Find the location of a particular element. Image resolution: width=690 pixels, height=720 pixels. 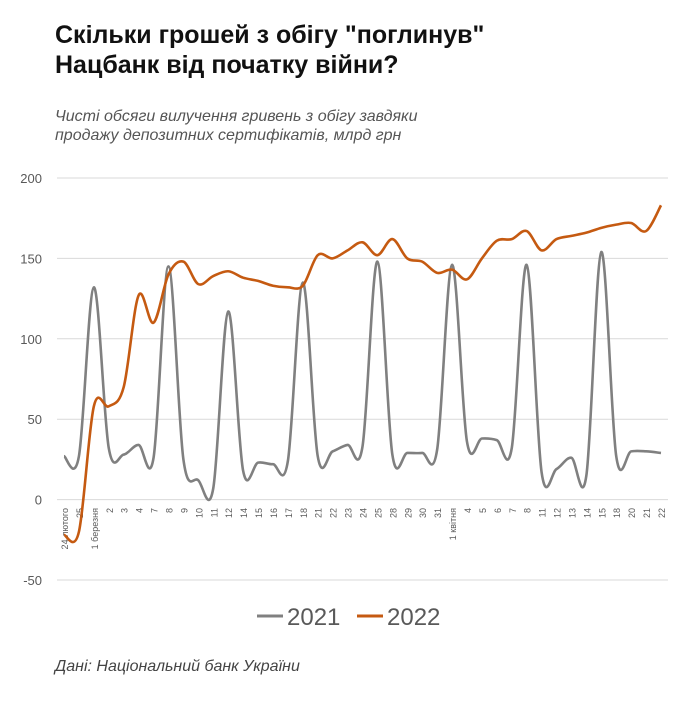

x-tick-label: 2 is located at coordinates (110, 510).